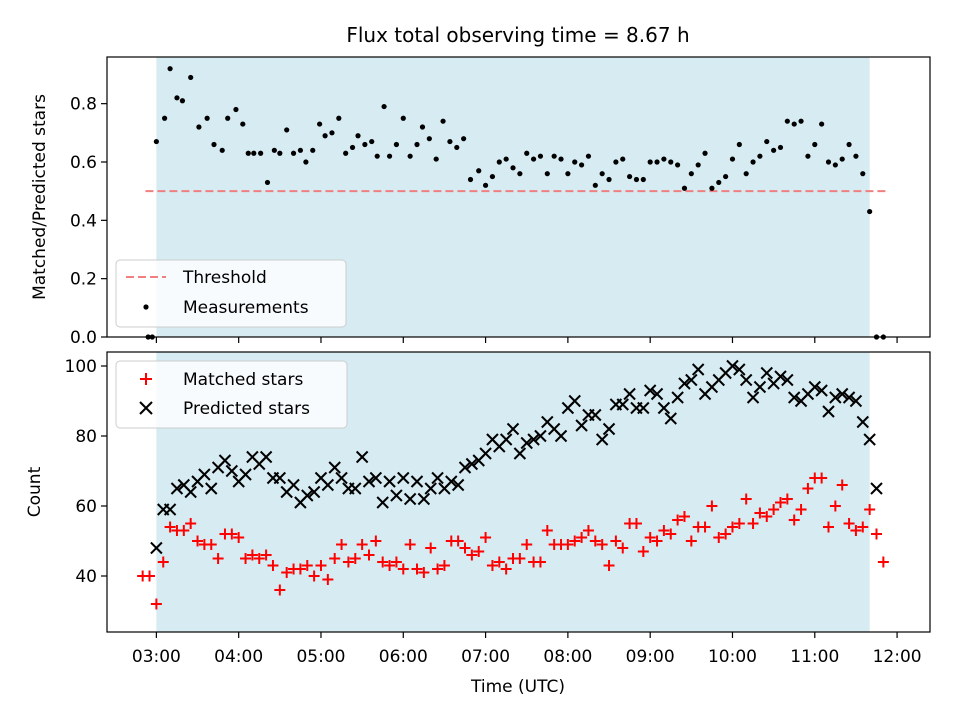 The height and width of the screenshot is (720, 960). What do you see at coordinates (146, 307) in the screenshot?
I see `legend-measurements-swatch` at bounding box center [146, 307].